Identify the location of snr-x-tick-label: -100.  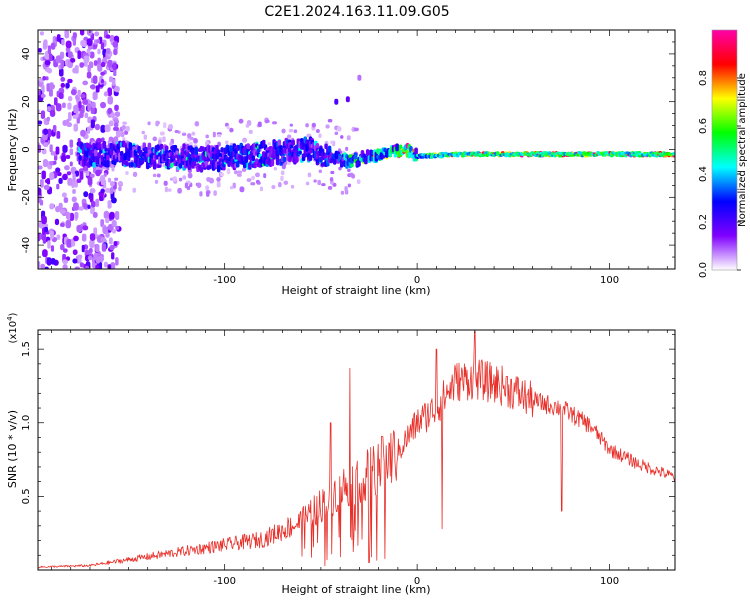
(224, 581).